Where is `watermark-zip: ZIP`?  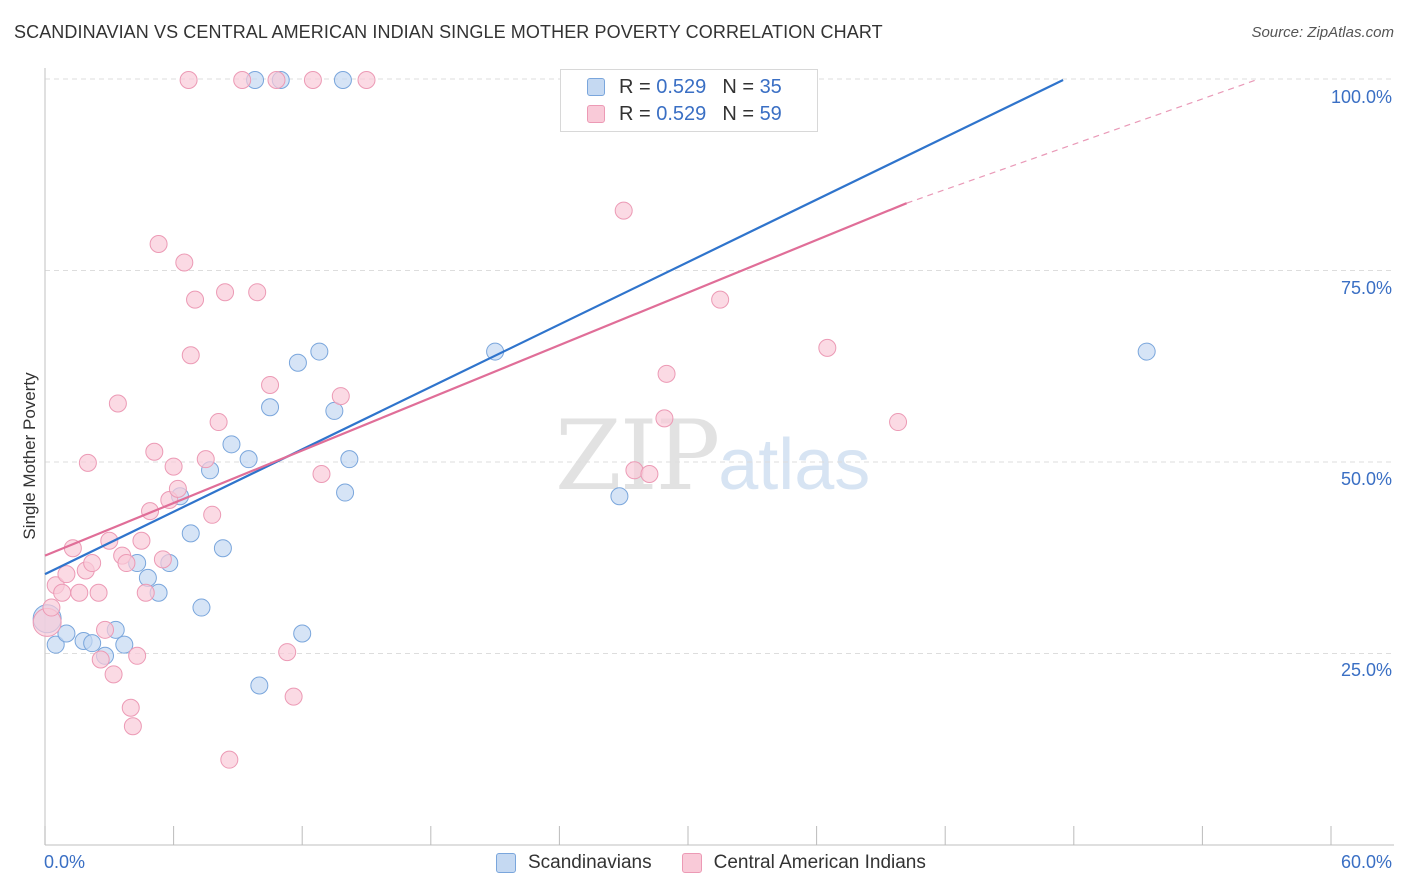
watermark-zip: ZIP is located at coordinates (637, 456).